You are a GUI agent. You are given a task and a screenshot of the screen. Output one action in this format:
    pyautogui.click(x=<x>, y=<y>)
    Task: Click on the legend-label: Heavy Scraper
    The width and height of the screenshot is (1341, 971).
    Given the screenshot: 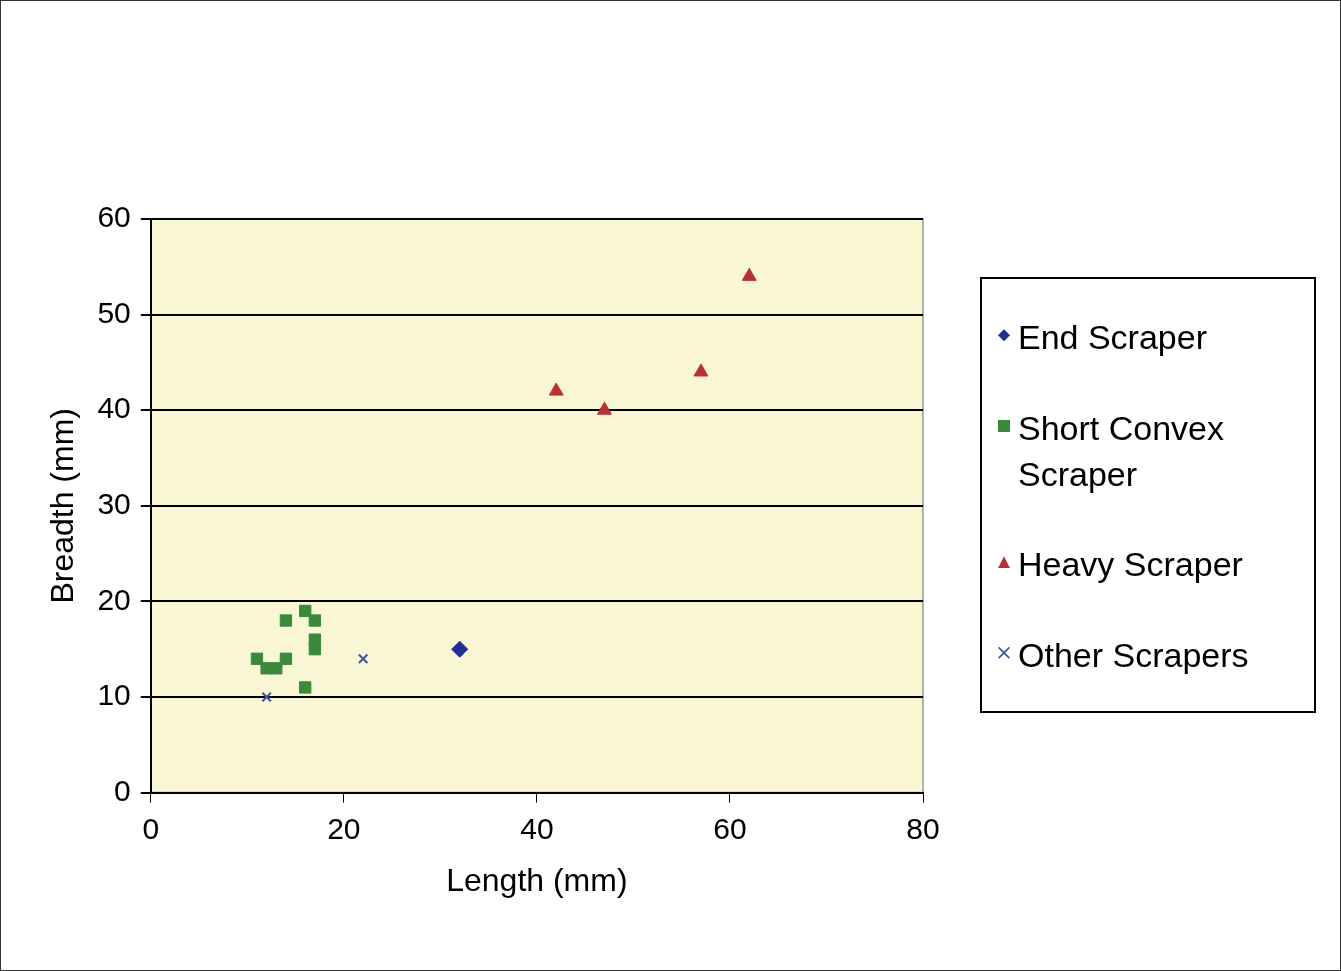 What is the action you would take?
    pyautogui.click(x=1130, y=565)
    